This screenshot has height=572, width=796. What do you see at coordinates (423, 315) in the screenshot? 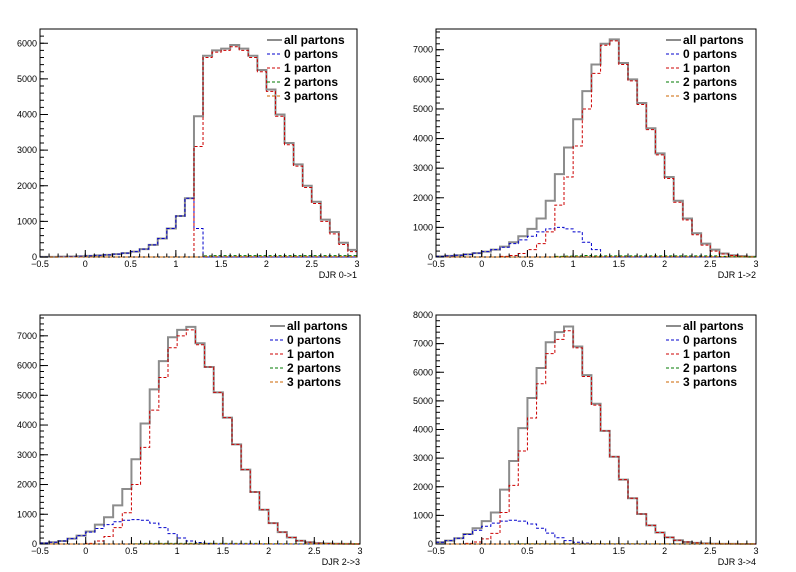
I see `y-tick-label: 8000` at bounding box center [423, 315].